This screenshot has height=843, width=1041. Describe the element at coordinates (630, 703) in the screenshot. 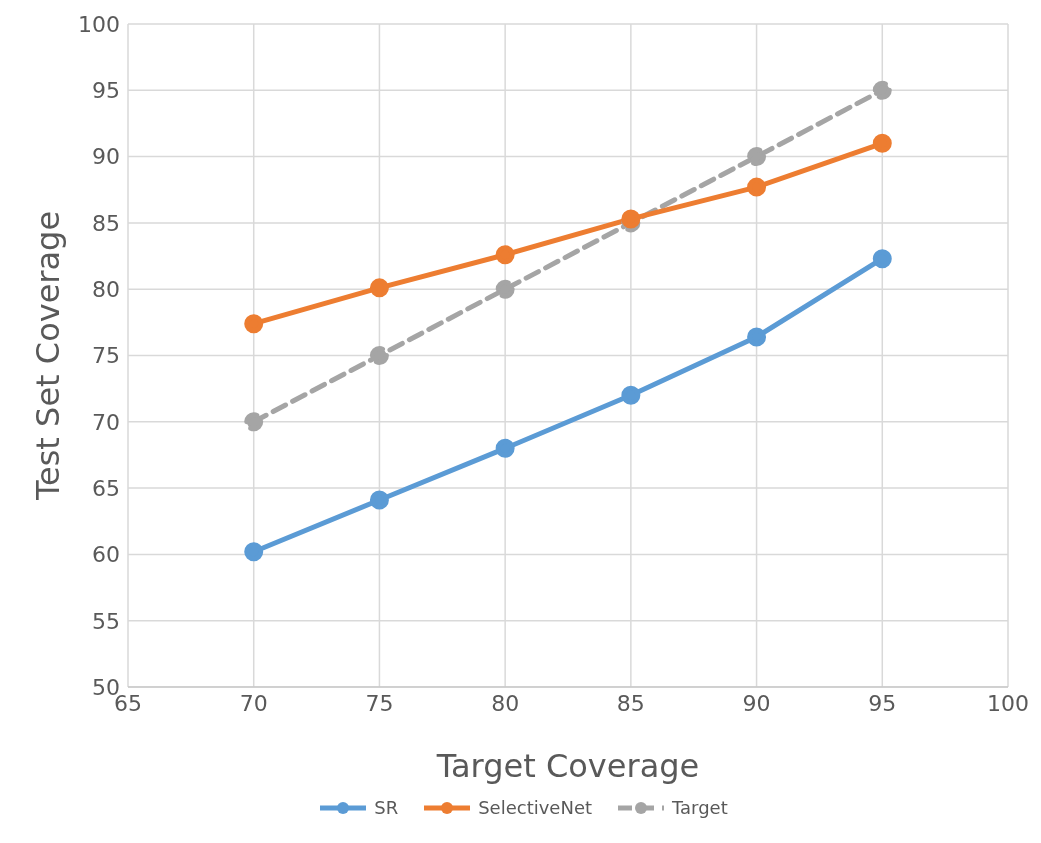

I see `x-tick-label: 85` at that location.